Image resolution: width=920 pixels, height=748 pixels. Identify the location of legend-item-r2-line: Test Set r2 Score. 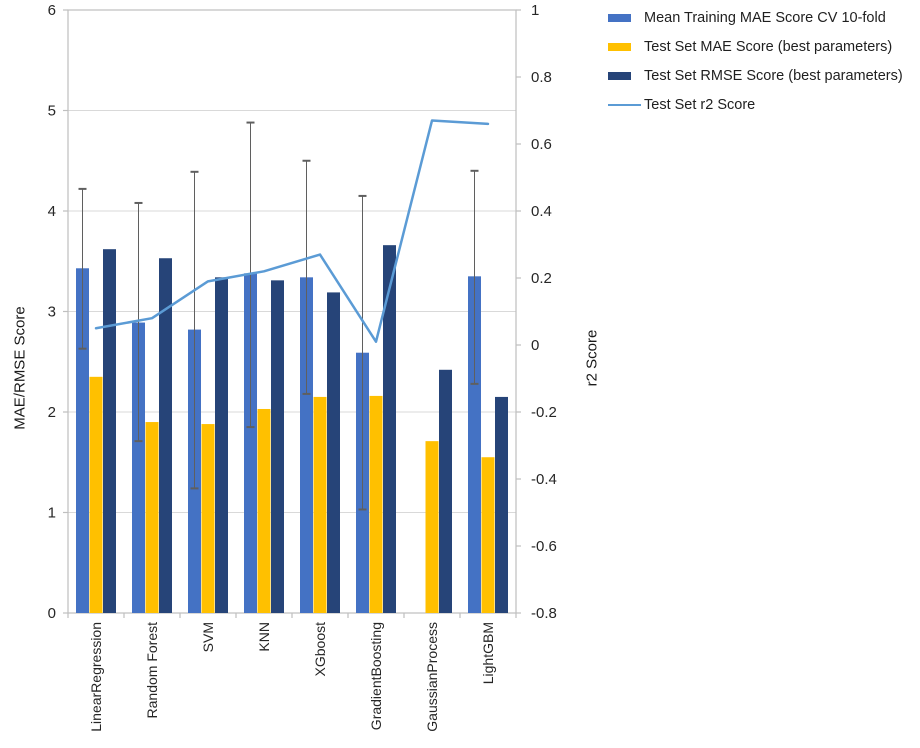
(755, 105).